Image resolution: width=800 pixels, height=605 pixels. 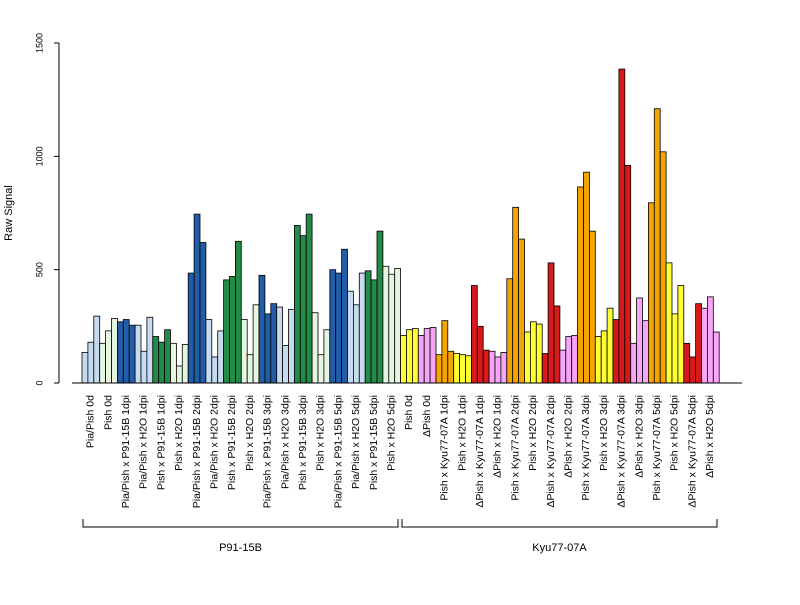 I want to click on x-tick-label: Pish x P91-15B 5dpi, so click(x=374, y=442).